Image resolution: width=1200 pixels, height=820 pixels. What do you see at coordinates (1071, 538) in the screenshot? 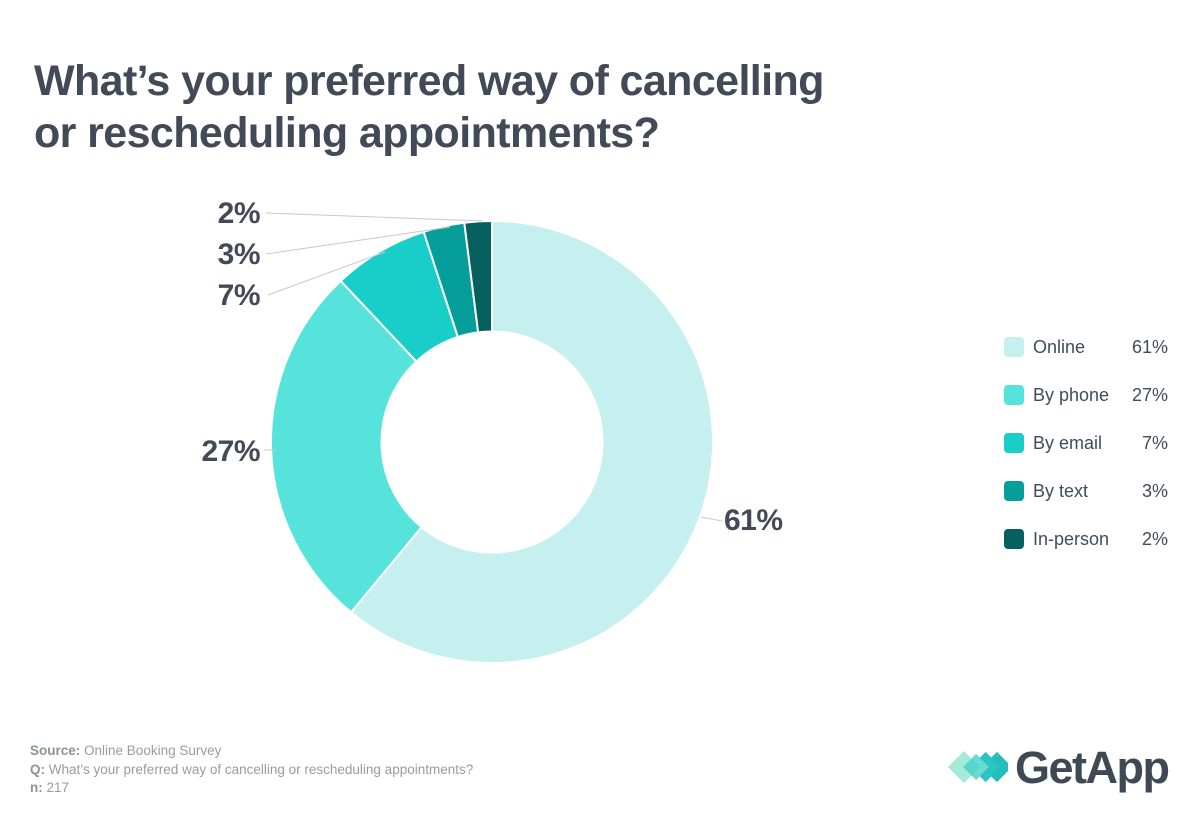
I see `legend-label: In-person` at bounding box center [1071, 538].